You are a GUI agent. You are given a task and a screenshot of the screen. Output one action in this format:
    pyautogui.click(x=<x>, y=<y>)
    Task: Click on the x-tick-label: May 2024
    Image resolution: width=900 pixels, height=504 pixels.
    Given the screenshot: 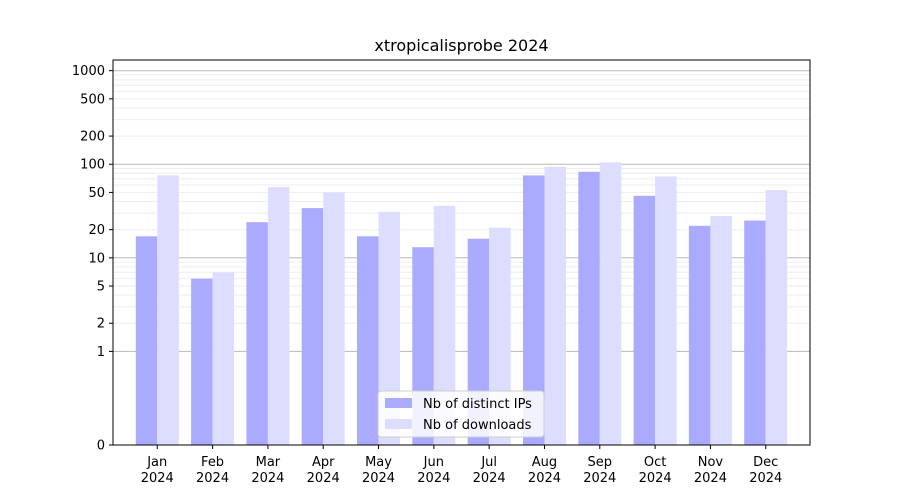 What is the action you would take?
    pyautogui.click(x=378, y=470)
    